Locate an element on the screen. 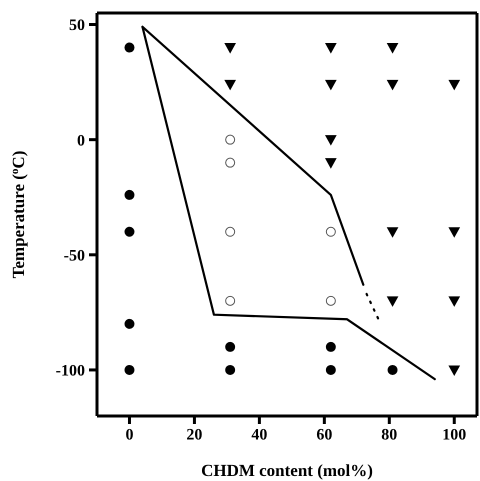  x-axis-title: CHDM content (mol%) is located at coordinates (287, 470).